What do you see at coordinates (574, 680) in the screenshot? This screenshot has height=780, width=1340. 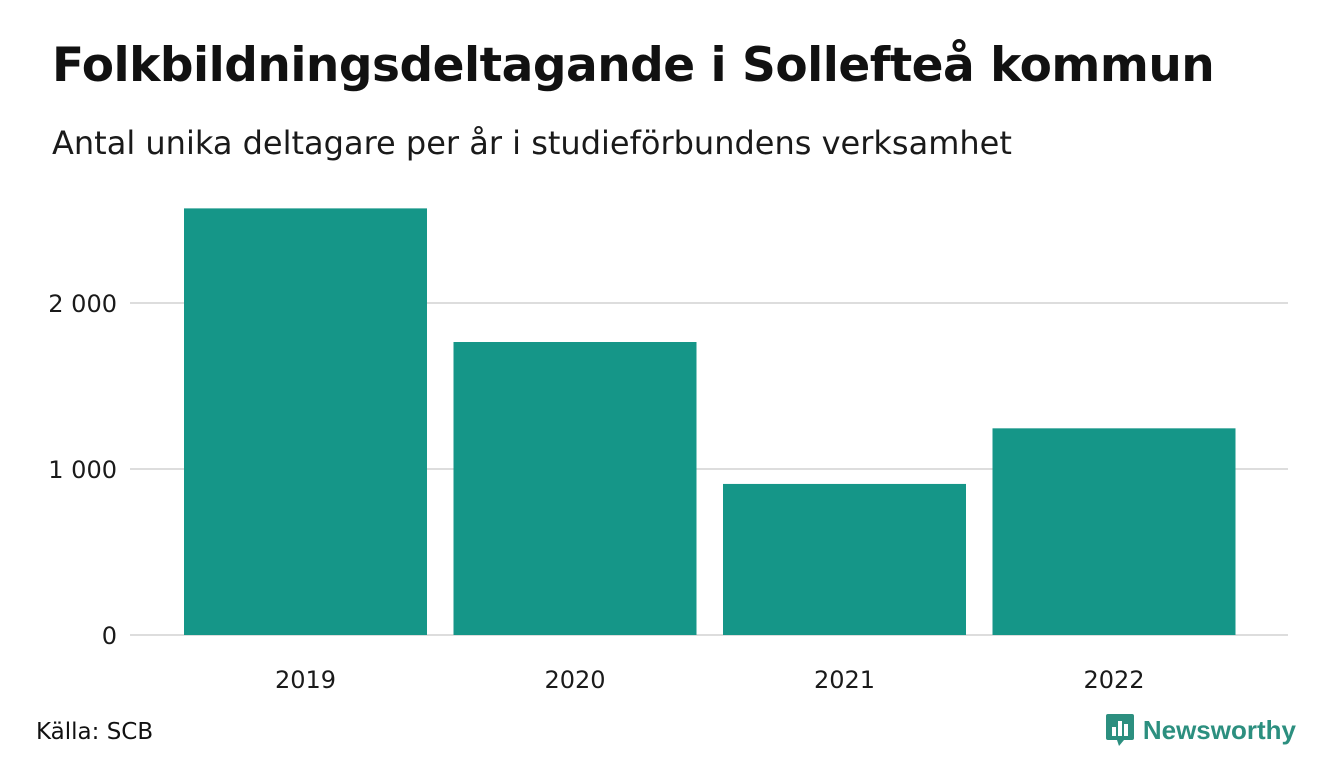 I see `x-tick-label: 2020` at bounding box center [574, 680].